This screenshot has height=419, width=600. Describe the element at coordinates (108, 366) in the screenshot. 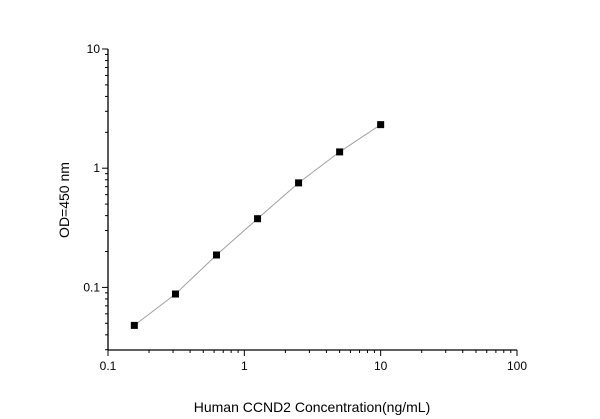

I see `x-tick-label: 0.1` at that location.